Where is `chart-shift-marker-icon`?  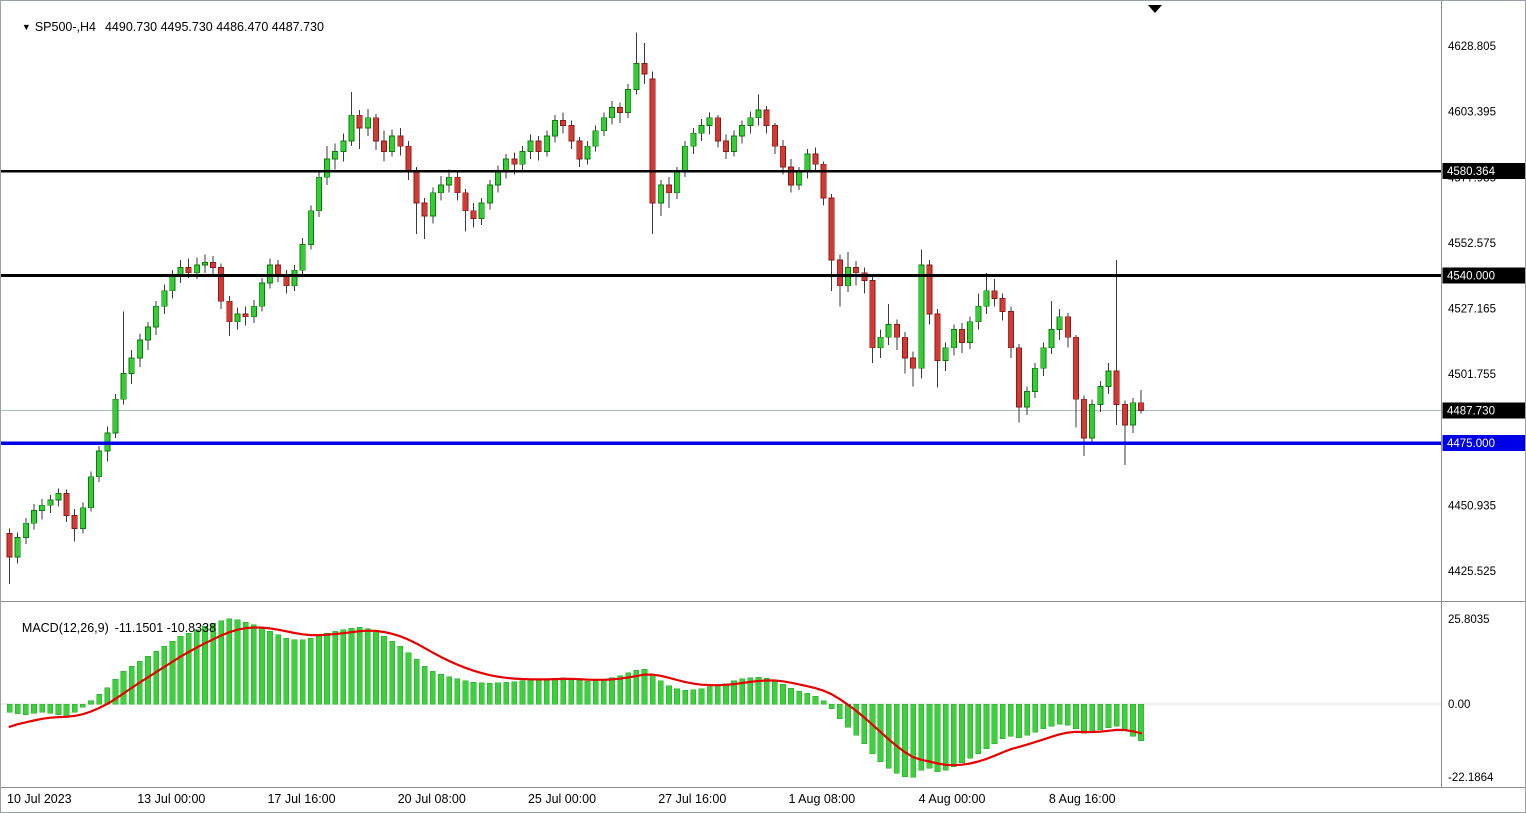
chart-shift-marker-icon is located at coordinates (1155, 9).